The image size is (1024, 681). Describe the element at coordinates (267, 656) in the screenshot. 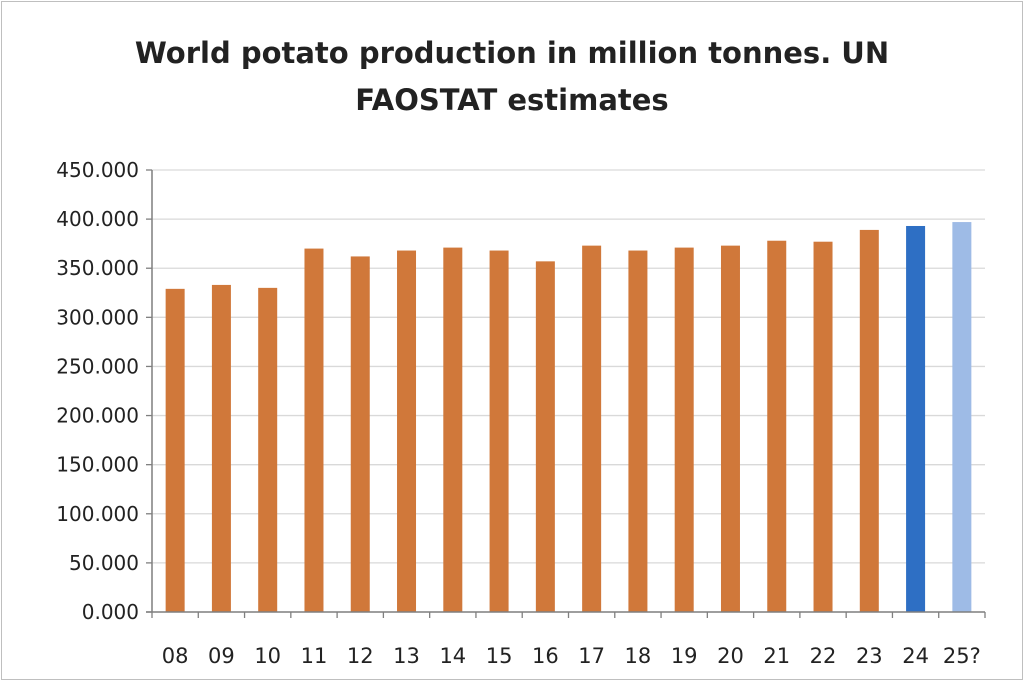

I see `x-tick-label: 10` at that location.